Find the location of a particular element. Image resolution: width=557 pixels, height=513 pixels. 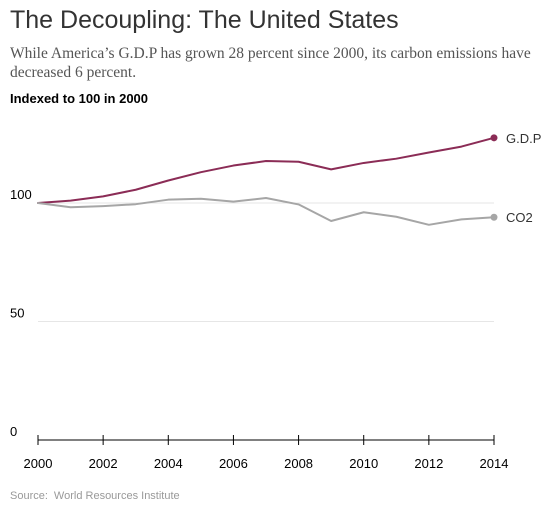

y-tick-labels: 0 50 100 is located at coordinates (21, 313).